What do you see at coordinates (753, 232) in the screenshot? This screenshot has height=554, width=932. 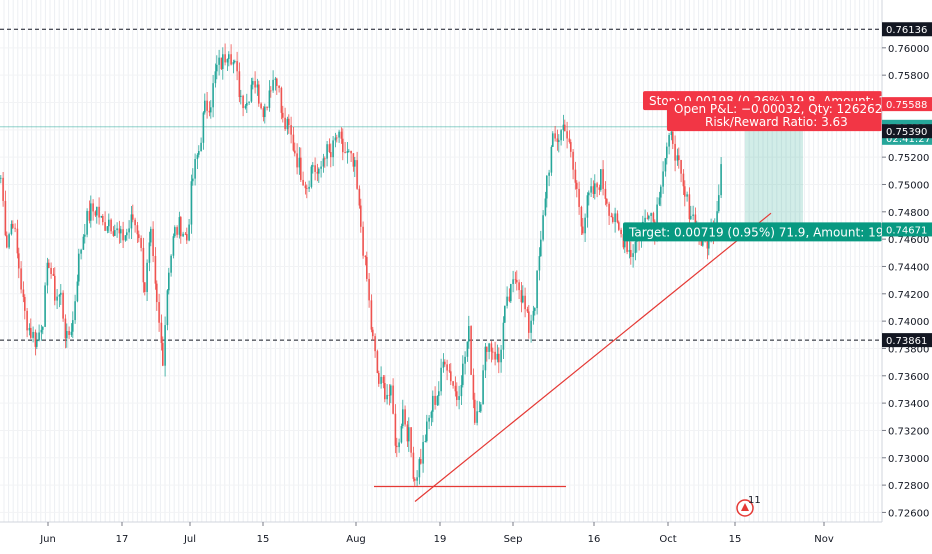 I see `target-label: Target: 0.00719 (0.95%) 71.9, Amount: 19` at bounding box center [753, 232].